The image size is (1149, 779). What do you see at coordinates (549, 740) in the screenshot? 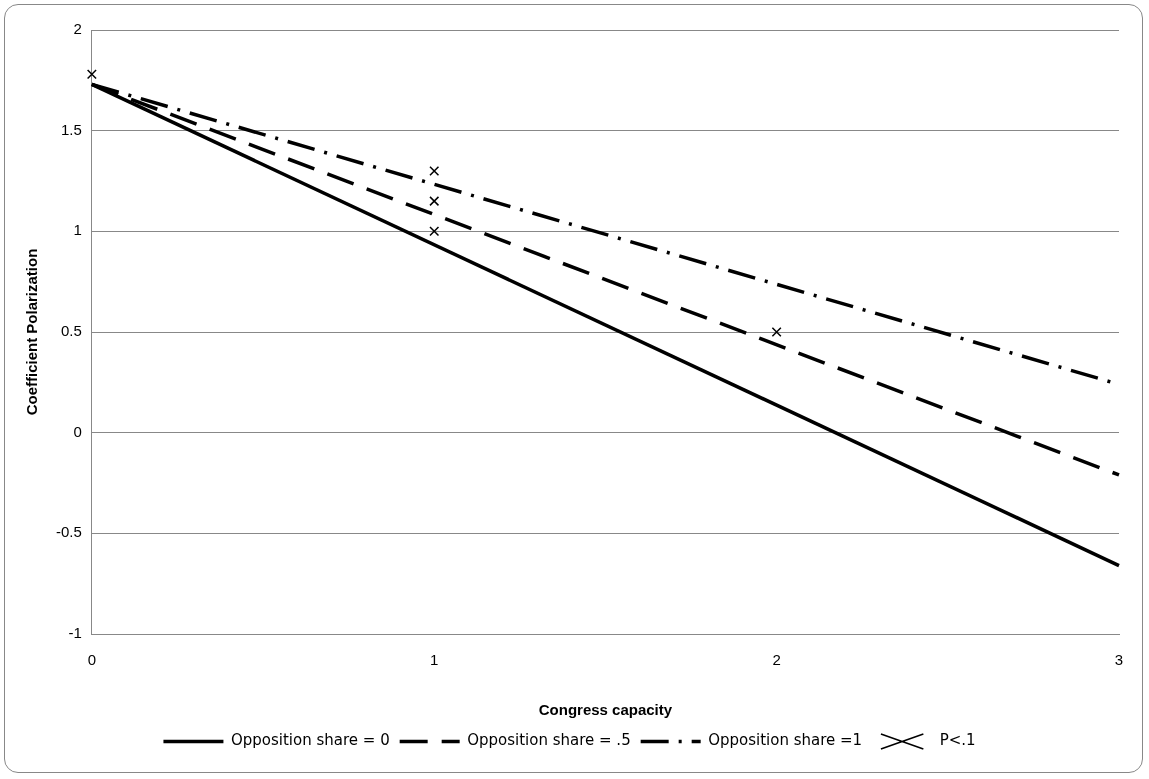
I see `legend-label: Opposition share = .5` at bounding box center [549, 740].